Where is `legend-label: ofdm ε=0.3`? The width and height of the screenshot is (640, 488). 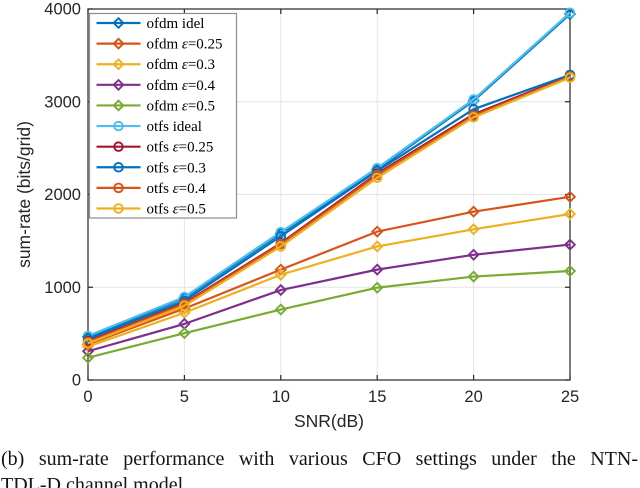
legend-label: ofdm ε=0.3 is located at coordinates (181, 65).